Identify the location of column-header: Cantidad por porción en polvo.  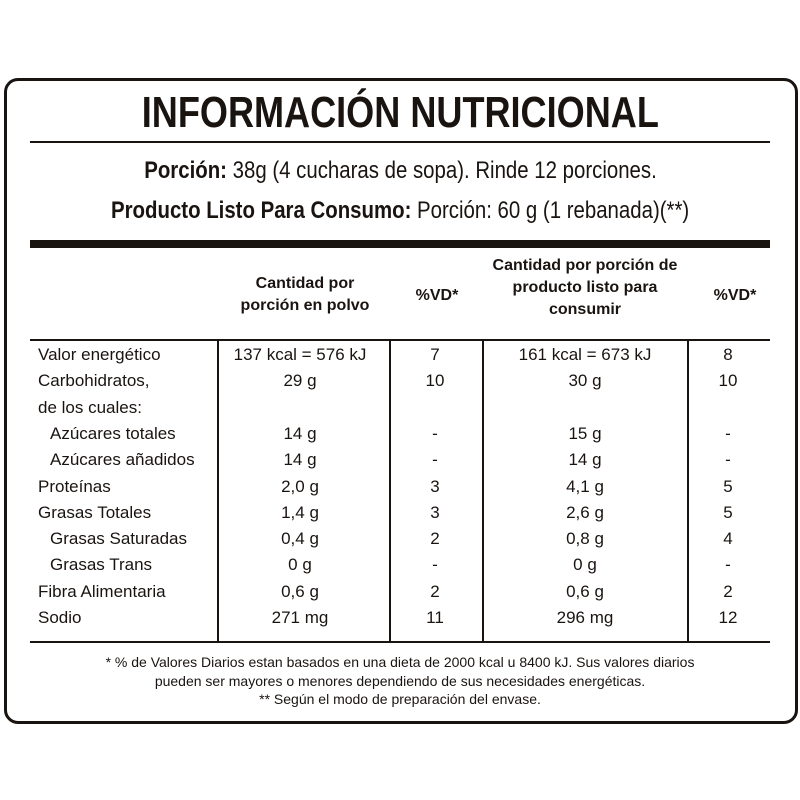
(305, 294).